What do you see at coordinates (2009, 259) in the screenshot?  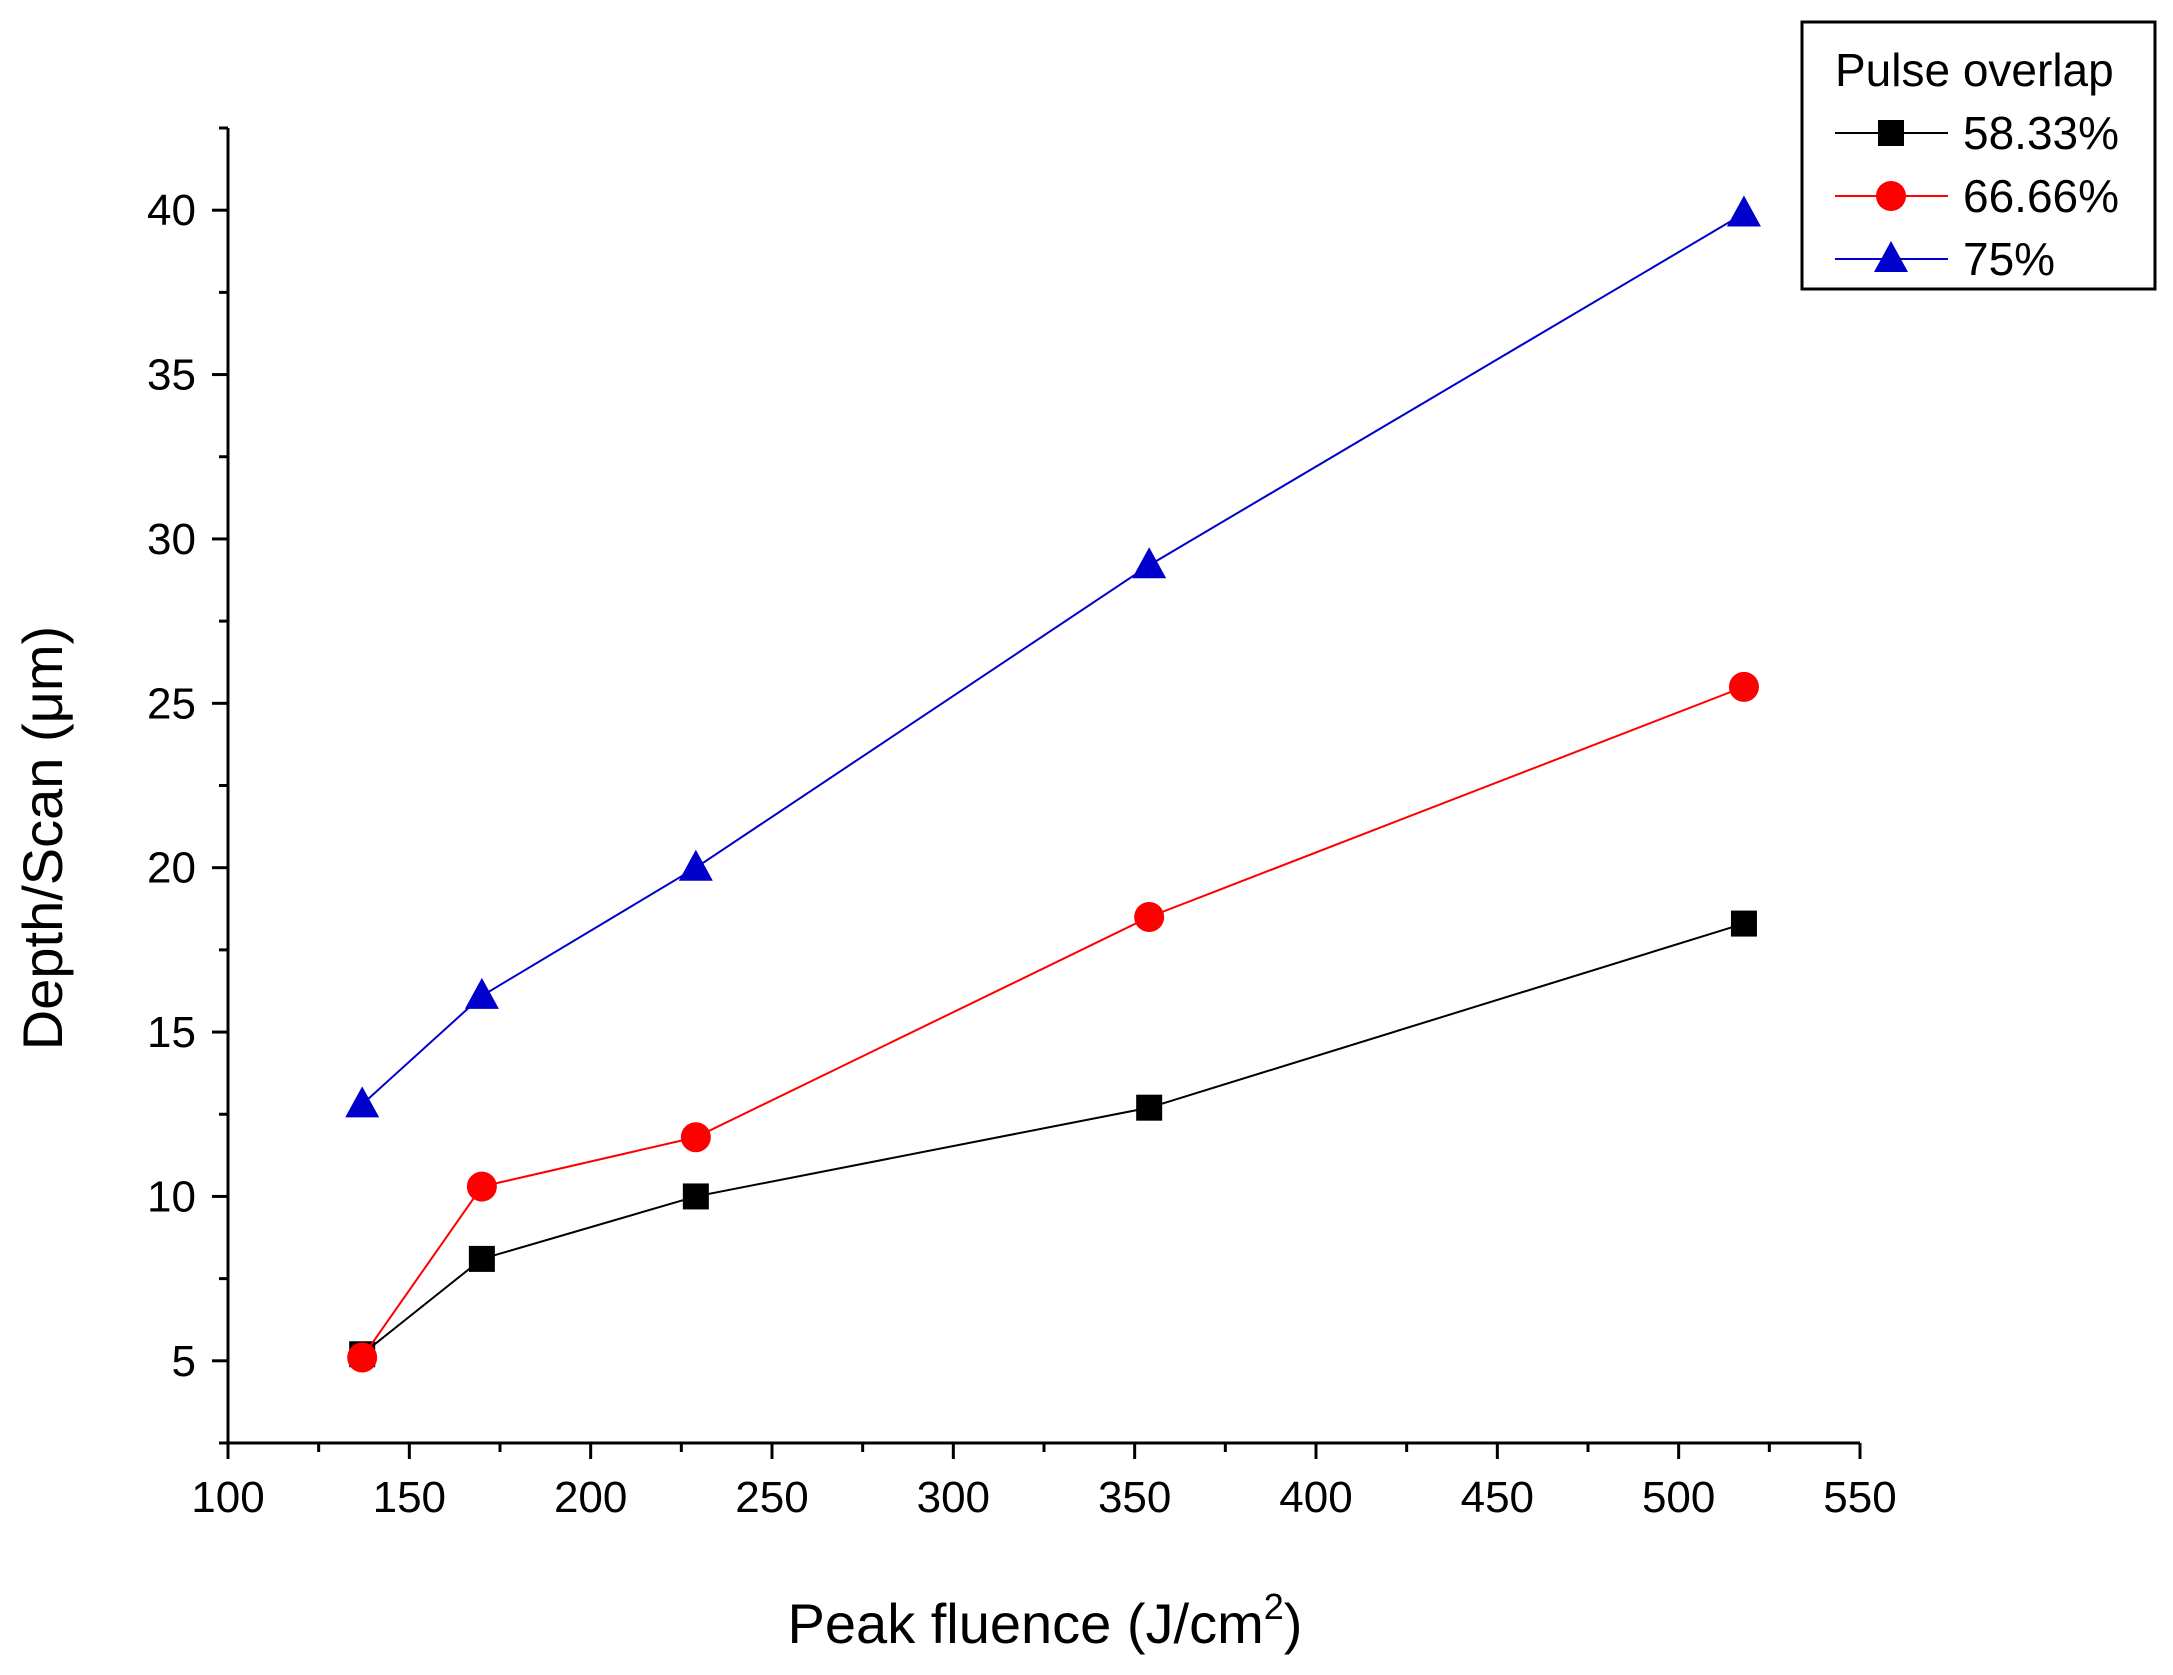 I see `legend-label: 75%` at bounding box center [2009, 259].